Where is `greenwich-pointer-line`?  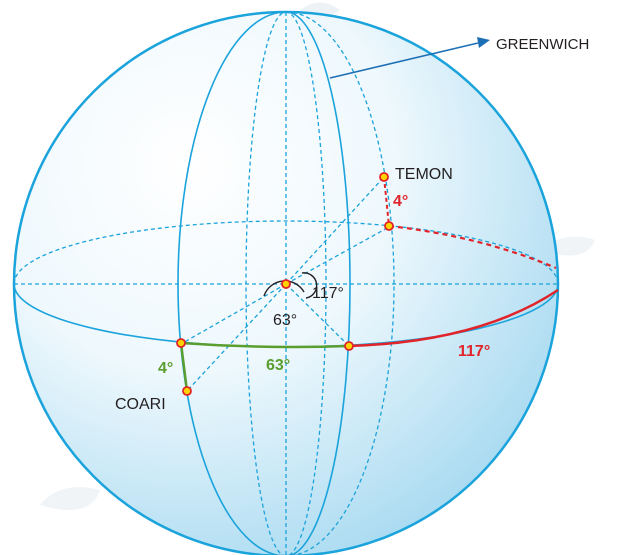 greenwich-pointer-line is located at coordinates (404, 60).